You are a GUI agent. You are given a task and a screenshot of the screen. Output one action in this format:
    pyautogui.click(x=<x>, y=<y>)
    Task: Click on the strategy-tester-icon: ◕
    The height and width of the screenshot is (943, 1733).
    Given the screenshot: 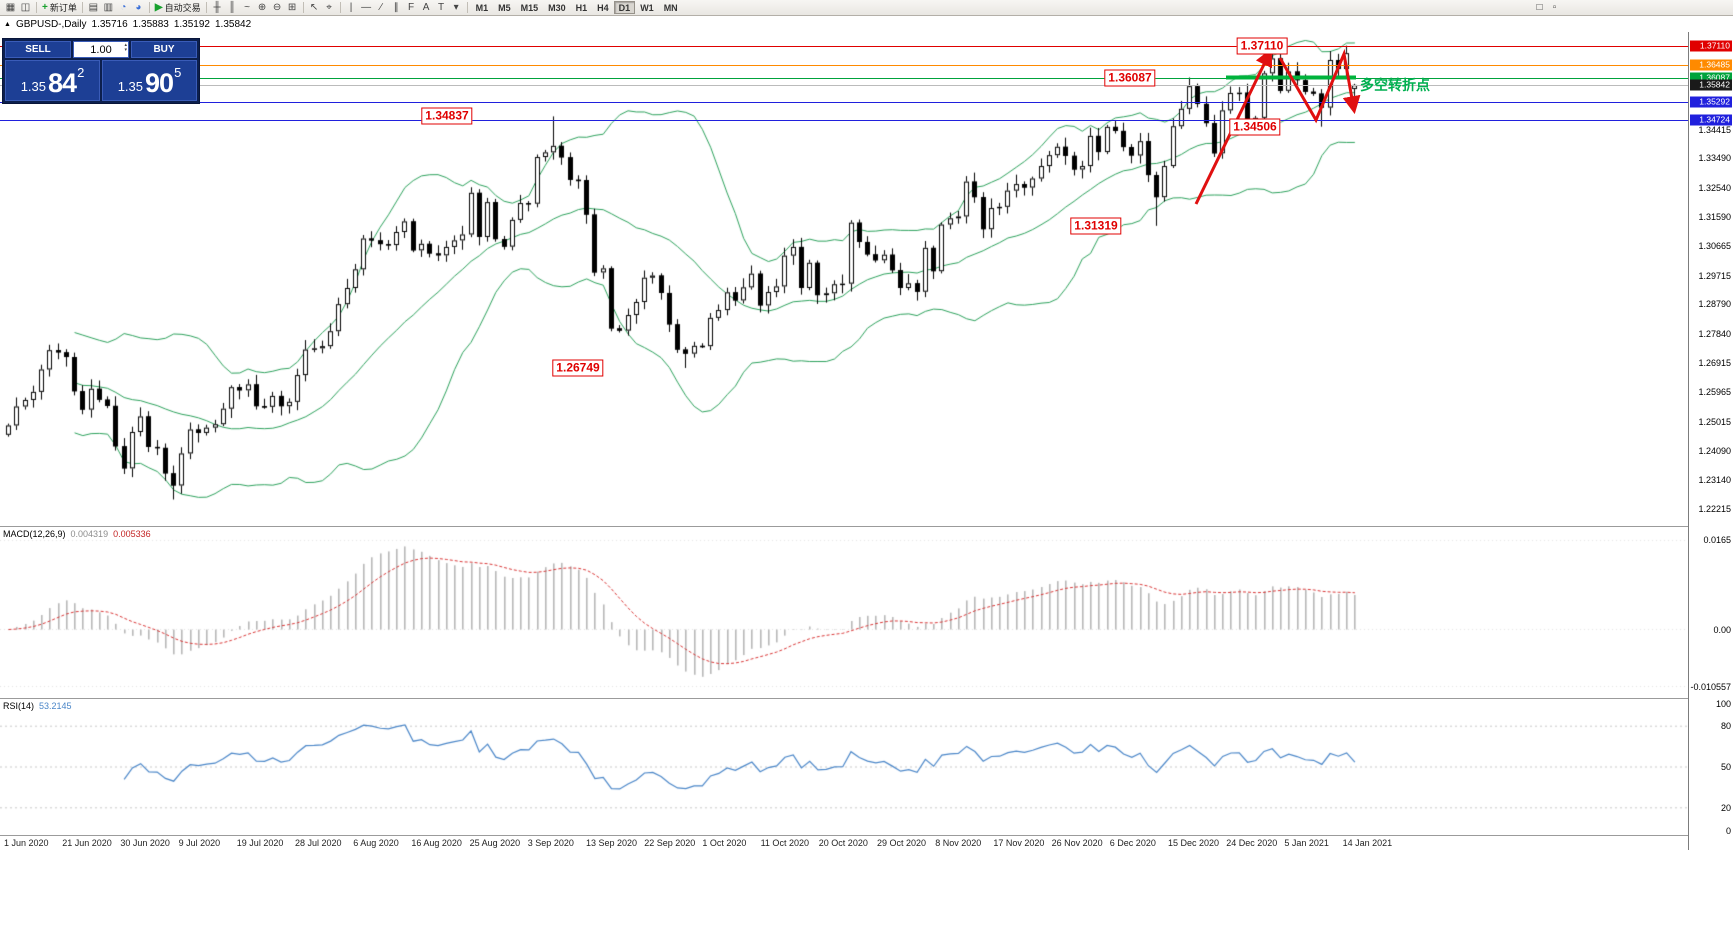 What is the action you would take?
    pyautogui.click(x=138, y=7)
    